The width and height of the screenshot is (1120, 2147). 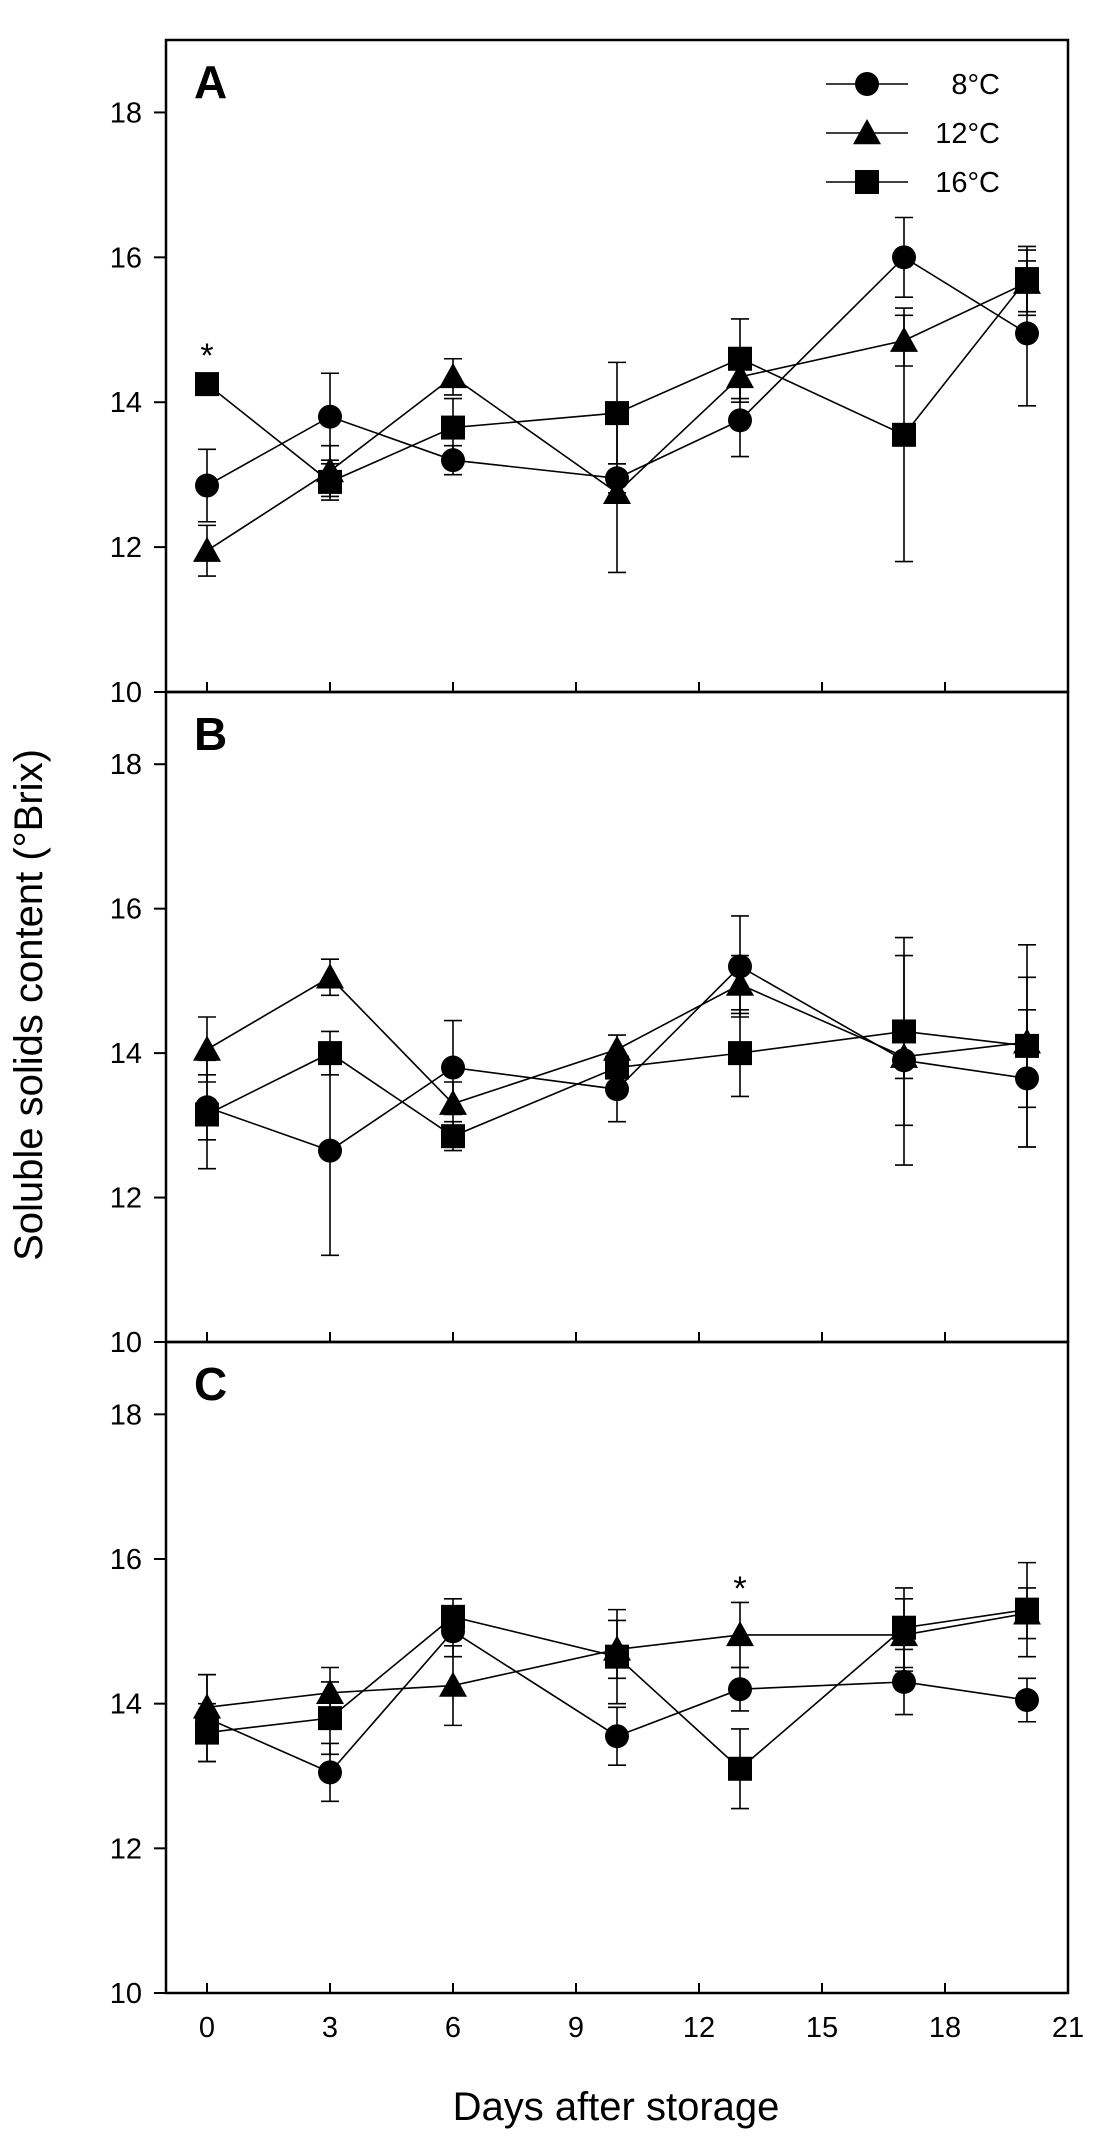 I want to click on series-8c, so click(x=617, y=1086).